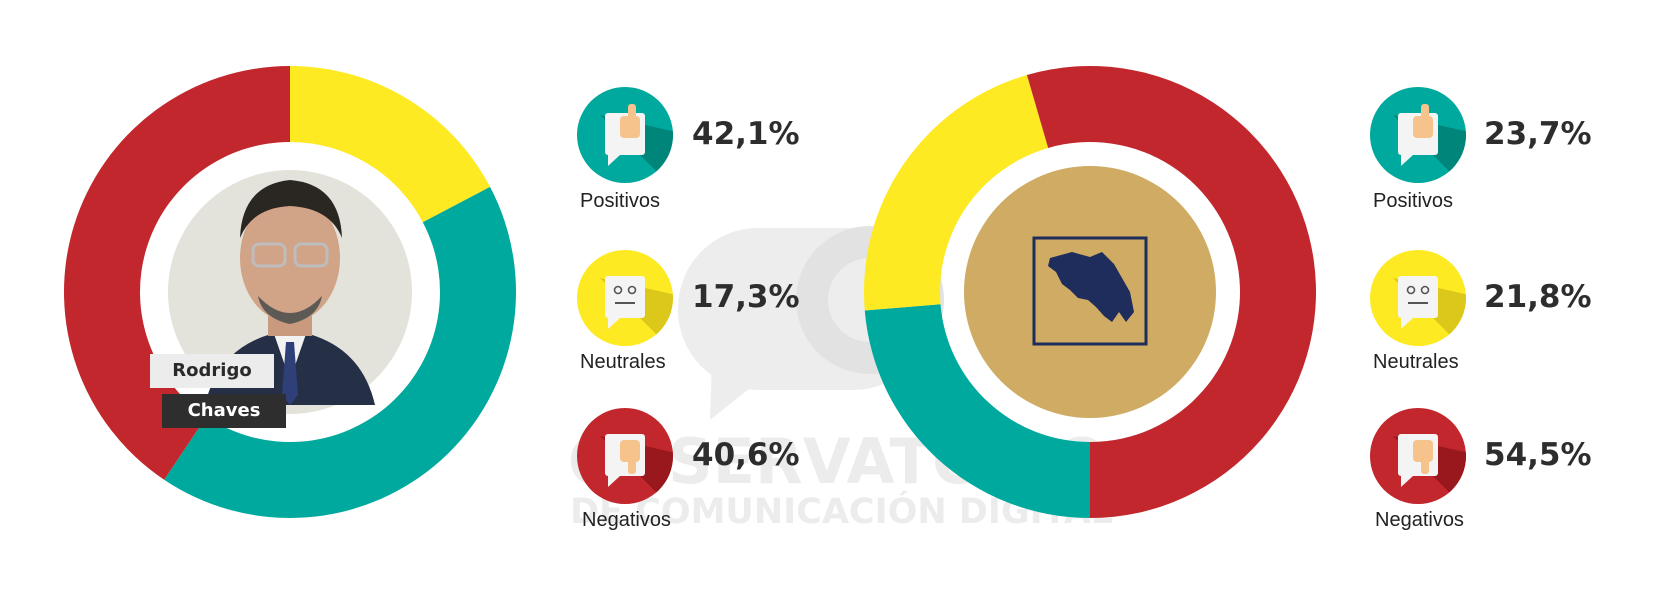  What do you see at coordinates (746, 455) in the screenshot?
I see `left-negative-percentage: 40,6%` at bounding box center [746, 455].